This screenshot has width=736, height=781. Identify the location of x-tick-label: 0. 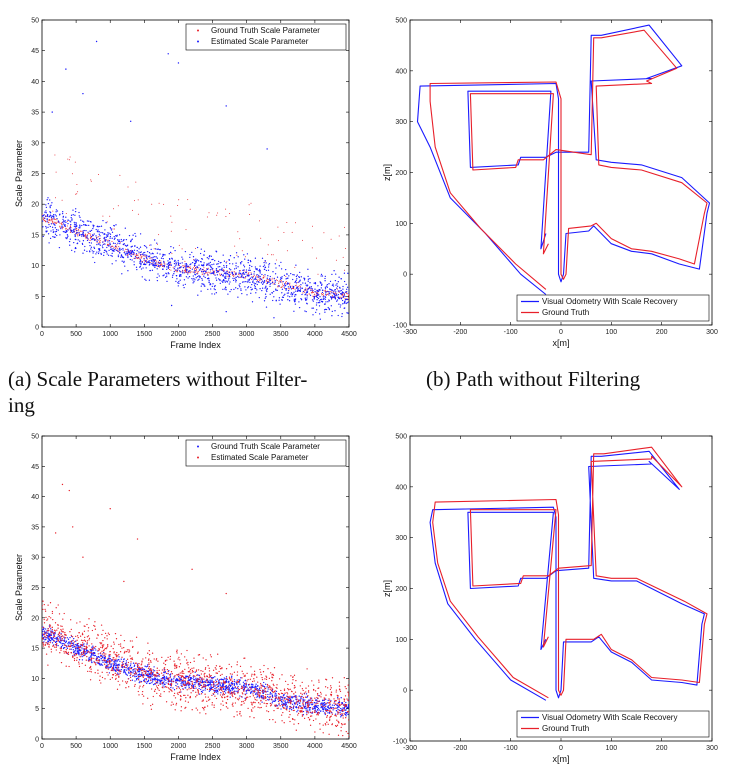
(42, 334).